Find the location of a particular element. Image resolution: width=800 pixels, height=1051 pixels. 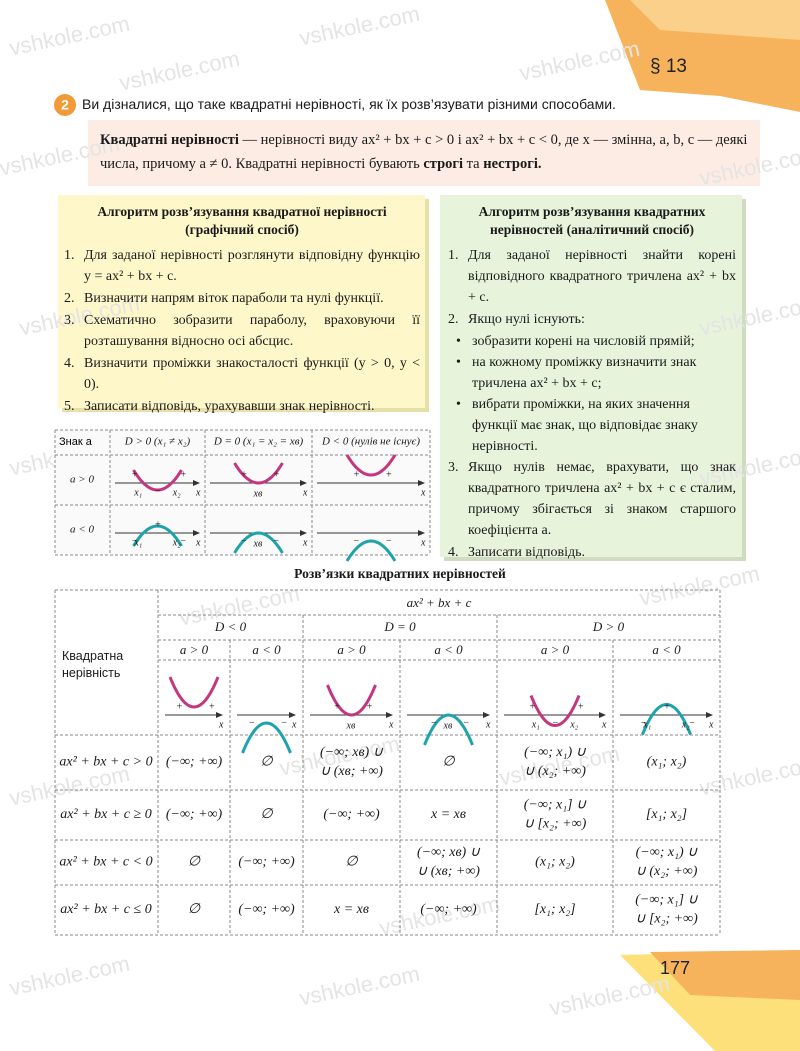

step-text: Якщо нулі існують: is located at coordinates (526, 319).